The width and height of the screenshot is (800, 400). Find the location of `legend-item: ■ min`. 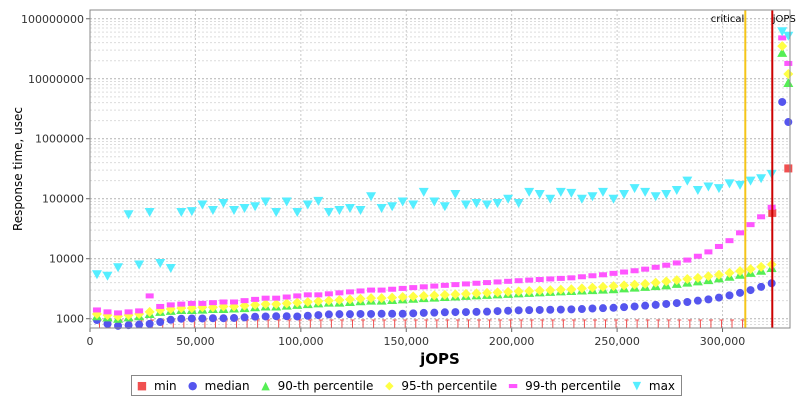

legend-item: ■ min is located at coordinates (156, 386).